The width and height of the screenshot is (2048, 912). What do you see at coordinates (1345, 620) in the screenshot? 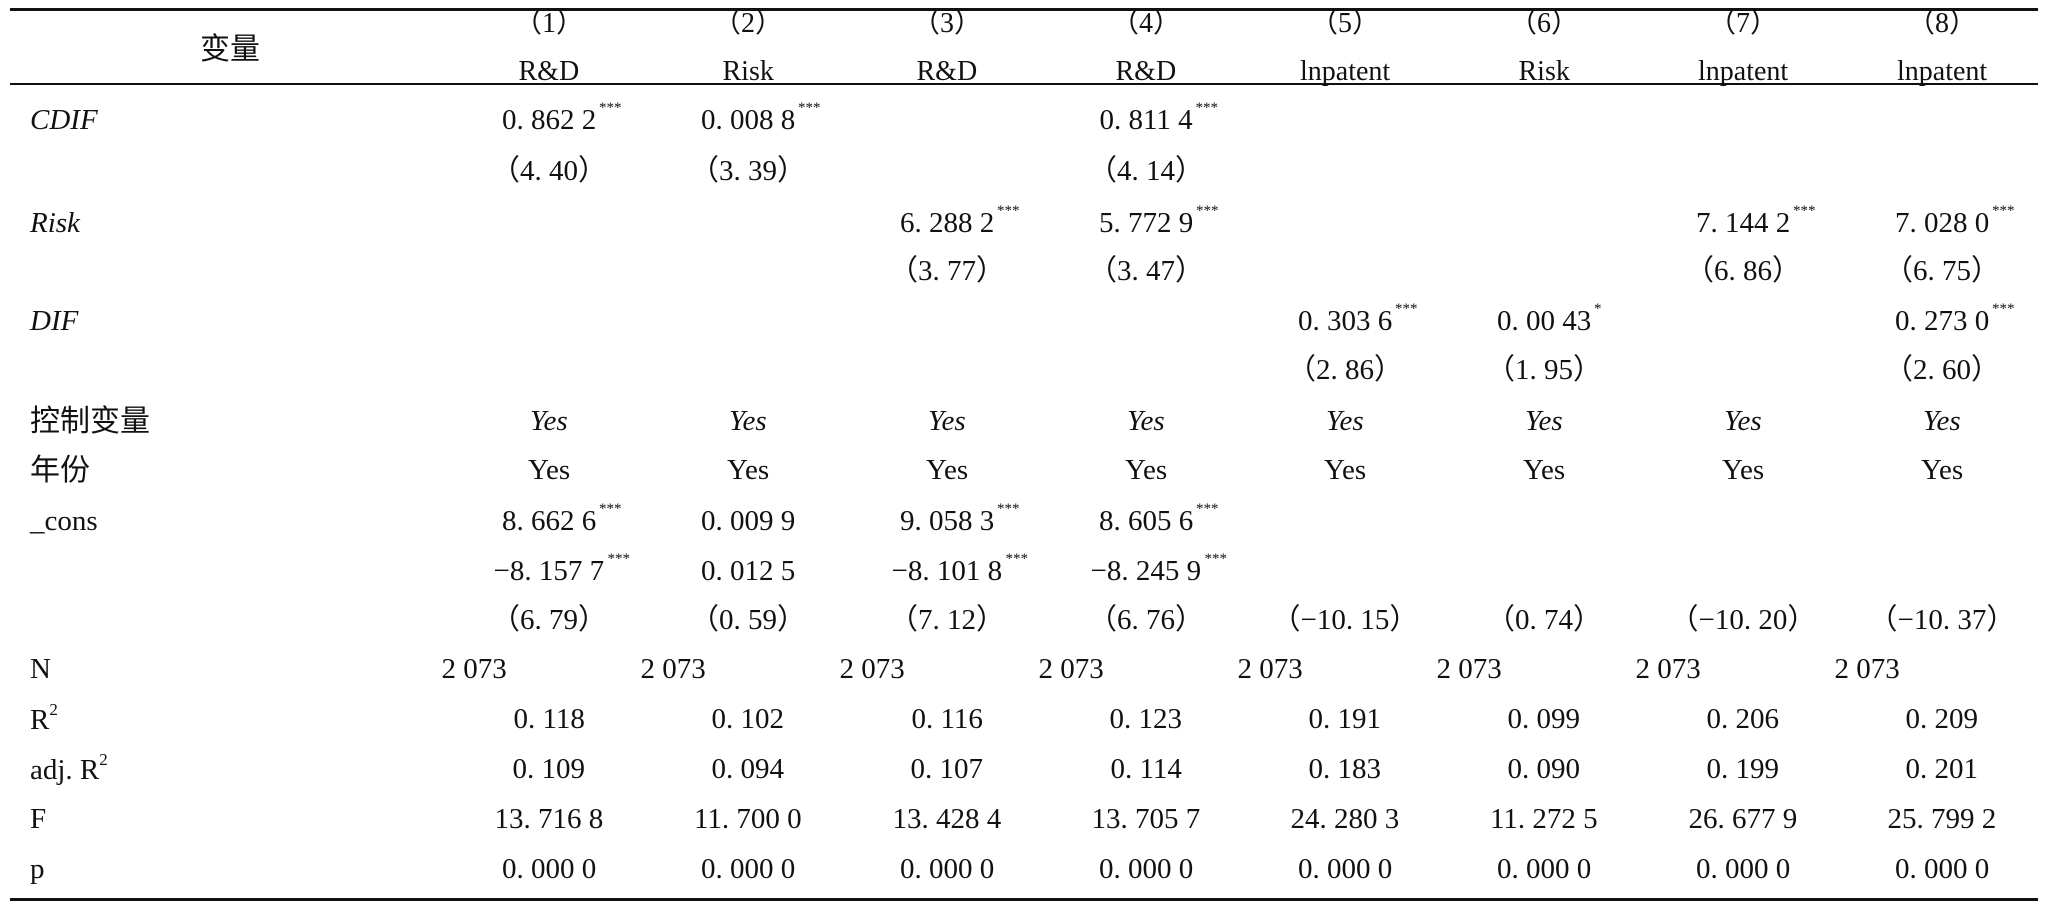
I see `coef-value: （−10. 15）` at bounding box center [1345, 620].